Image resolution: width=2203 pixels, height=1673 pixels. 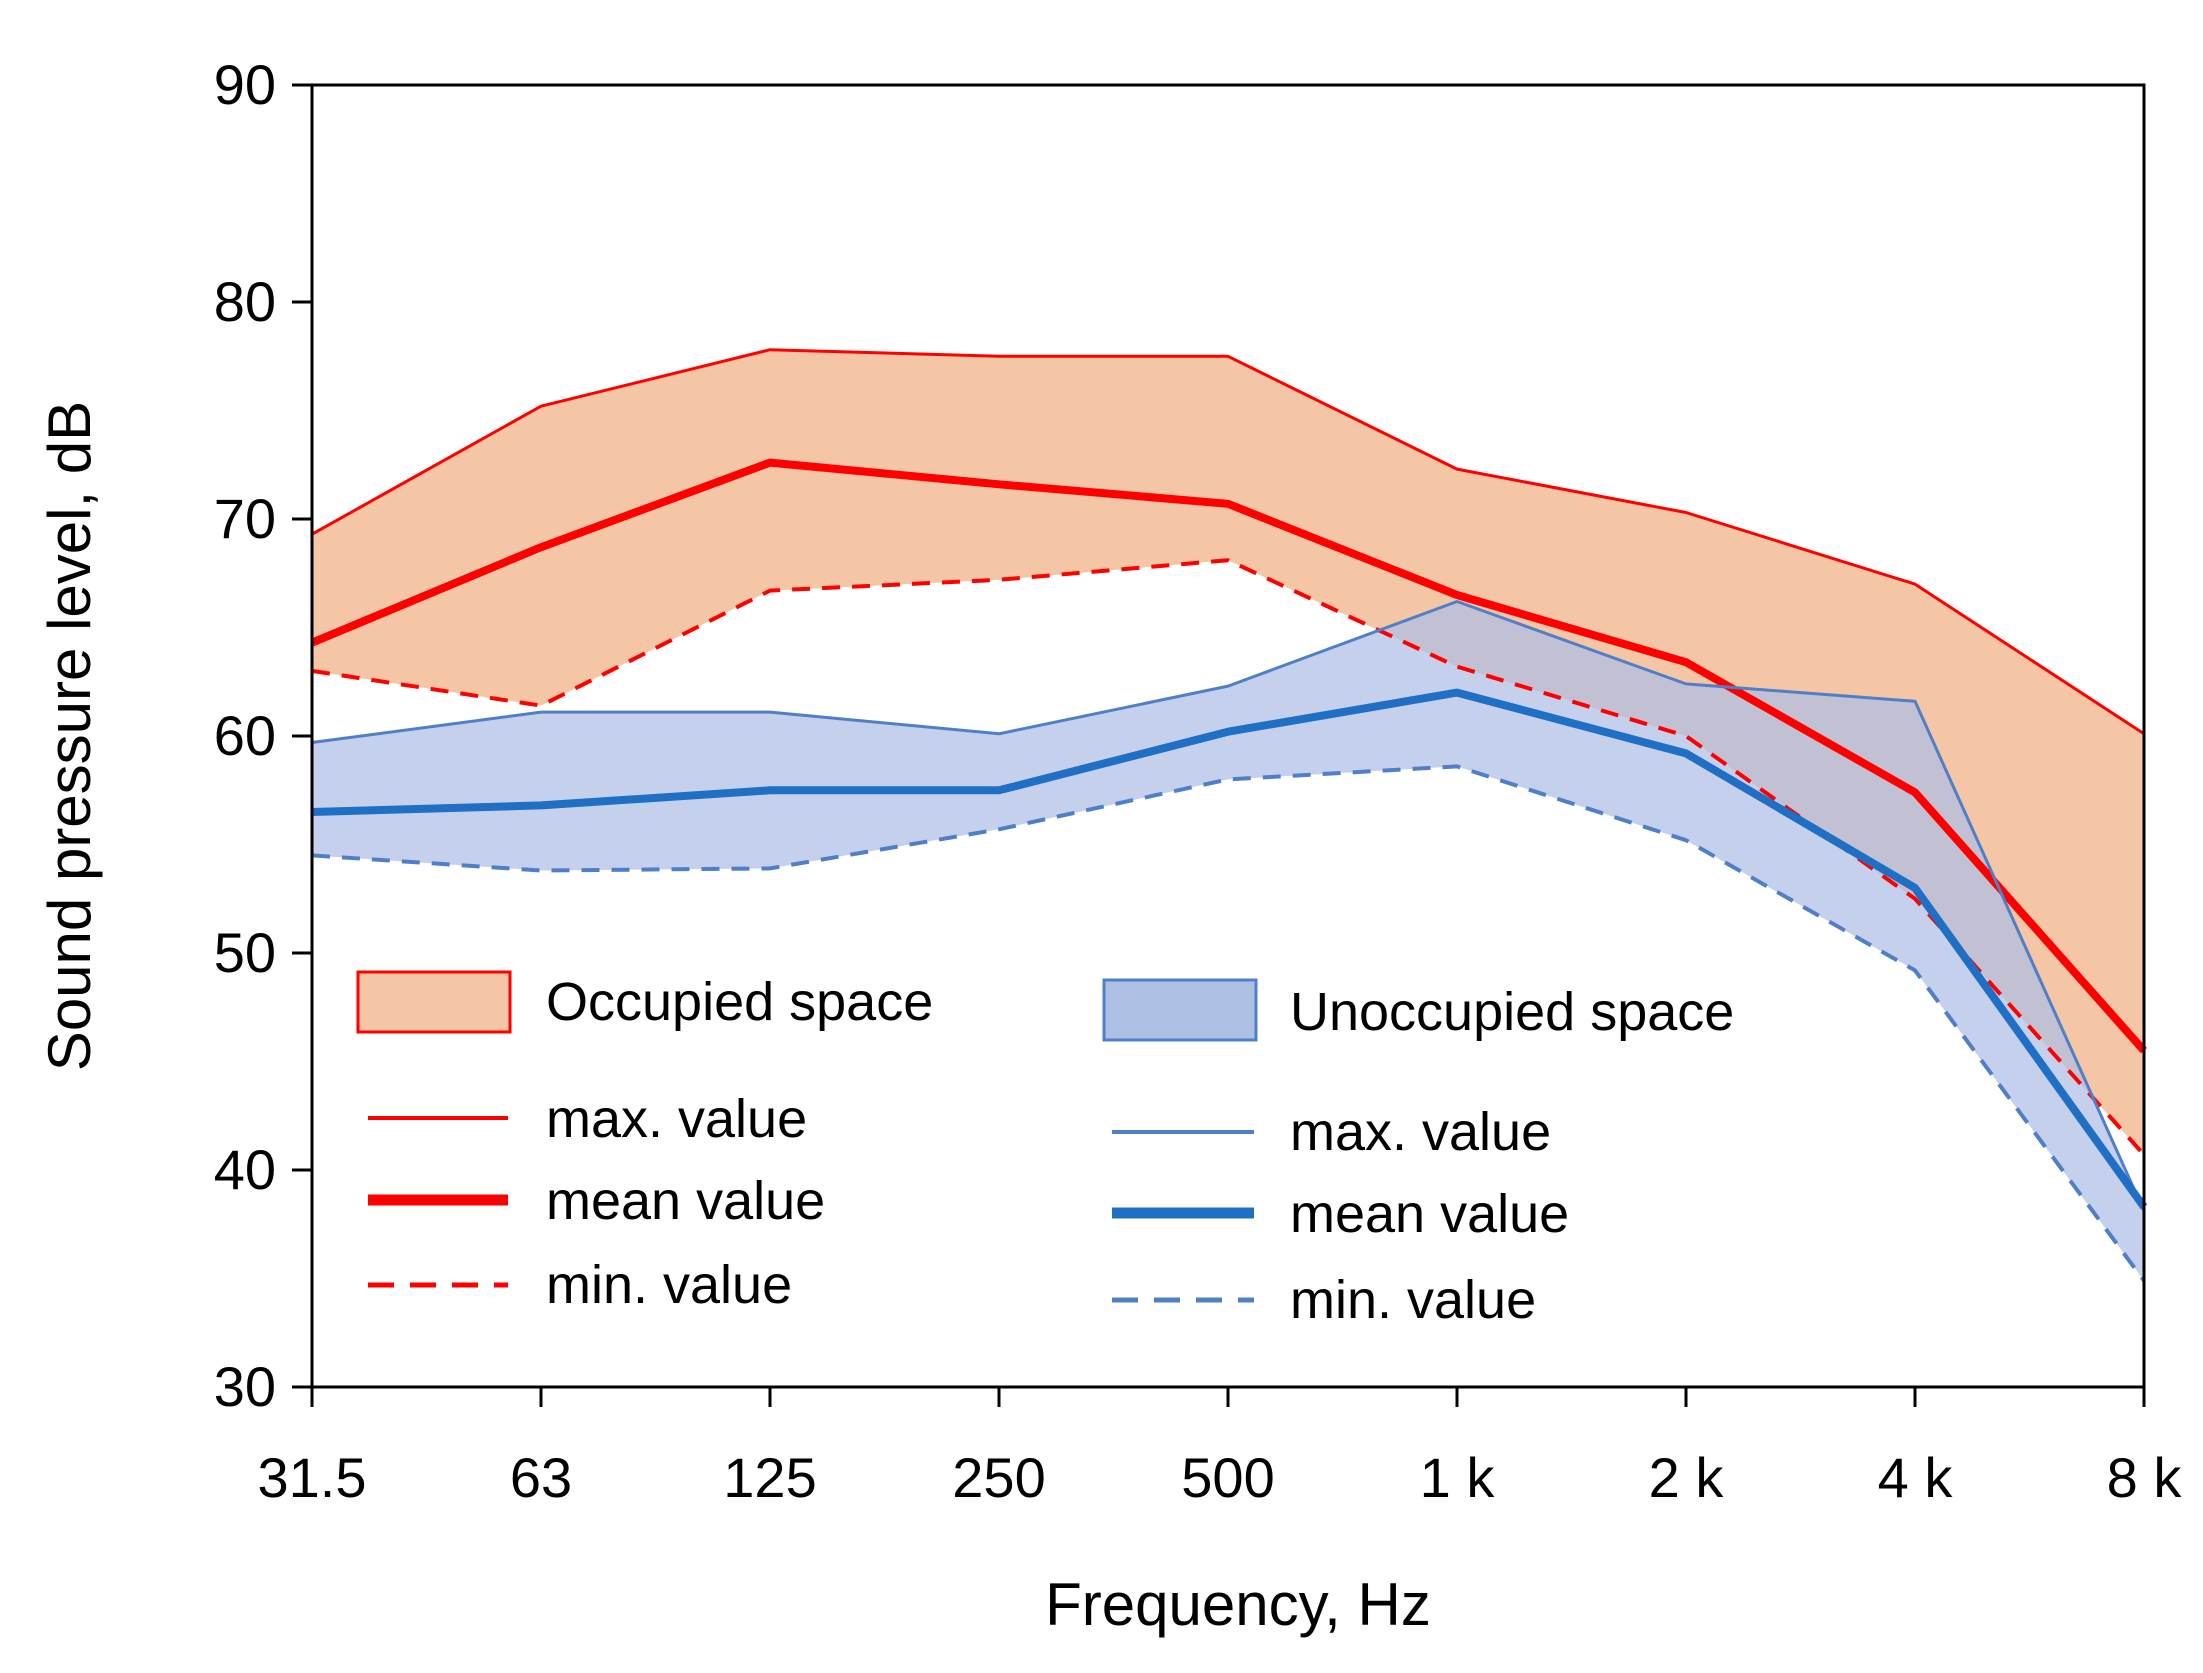 I want to click on y-tick-label: 60, so click(x=245, y=735).